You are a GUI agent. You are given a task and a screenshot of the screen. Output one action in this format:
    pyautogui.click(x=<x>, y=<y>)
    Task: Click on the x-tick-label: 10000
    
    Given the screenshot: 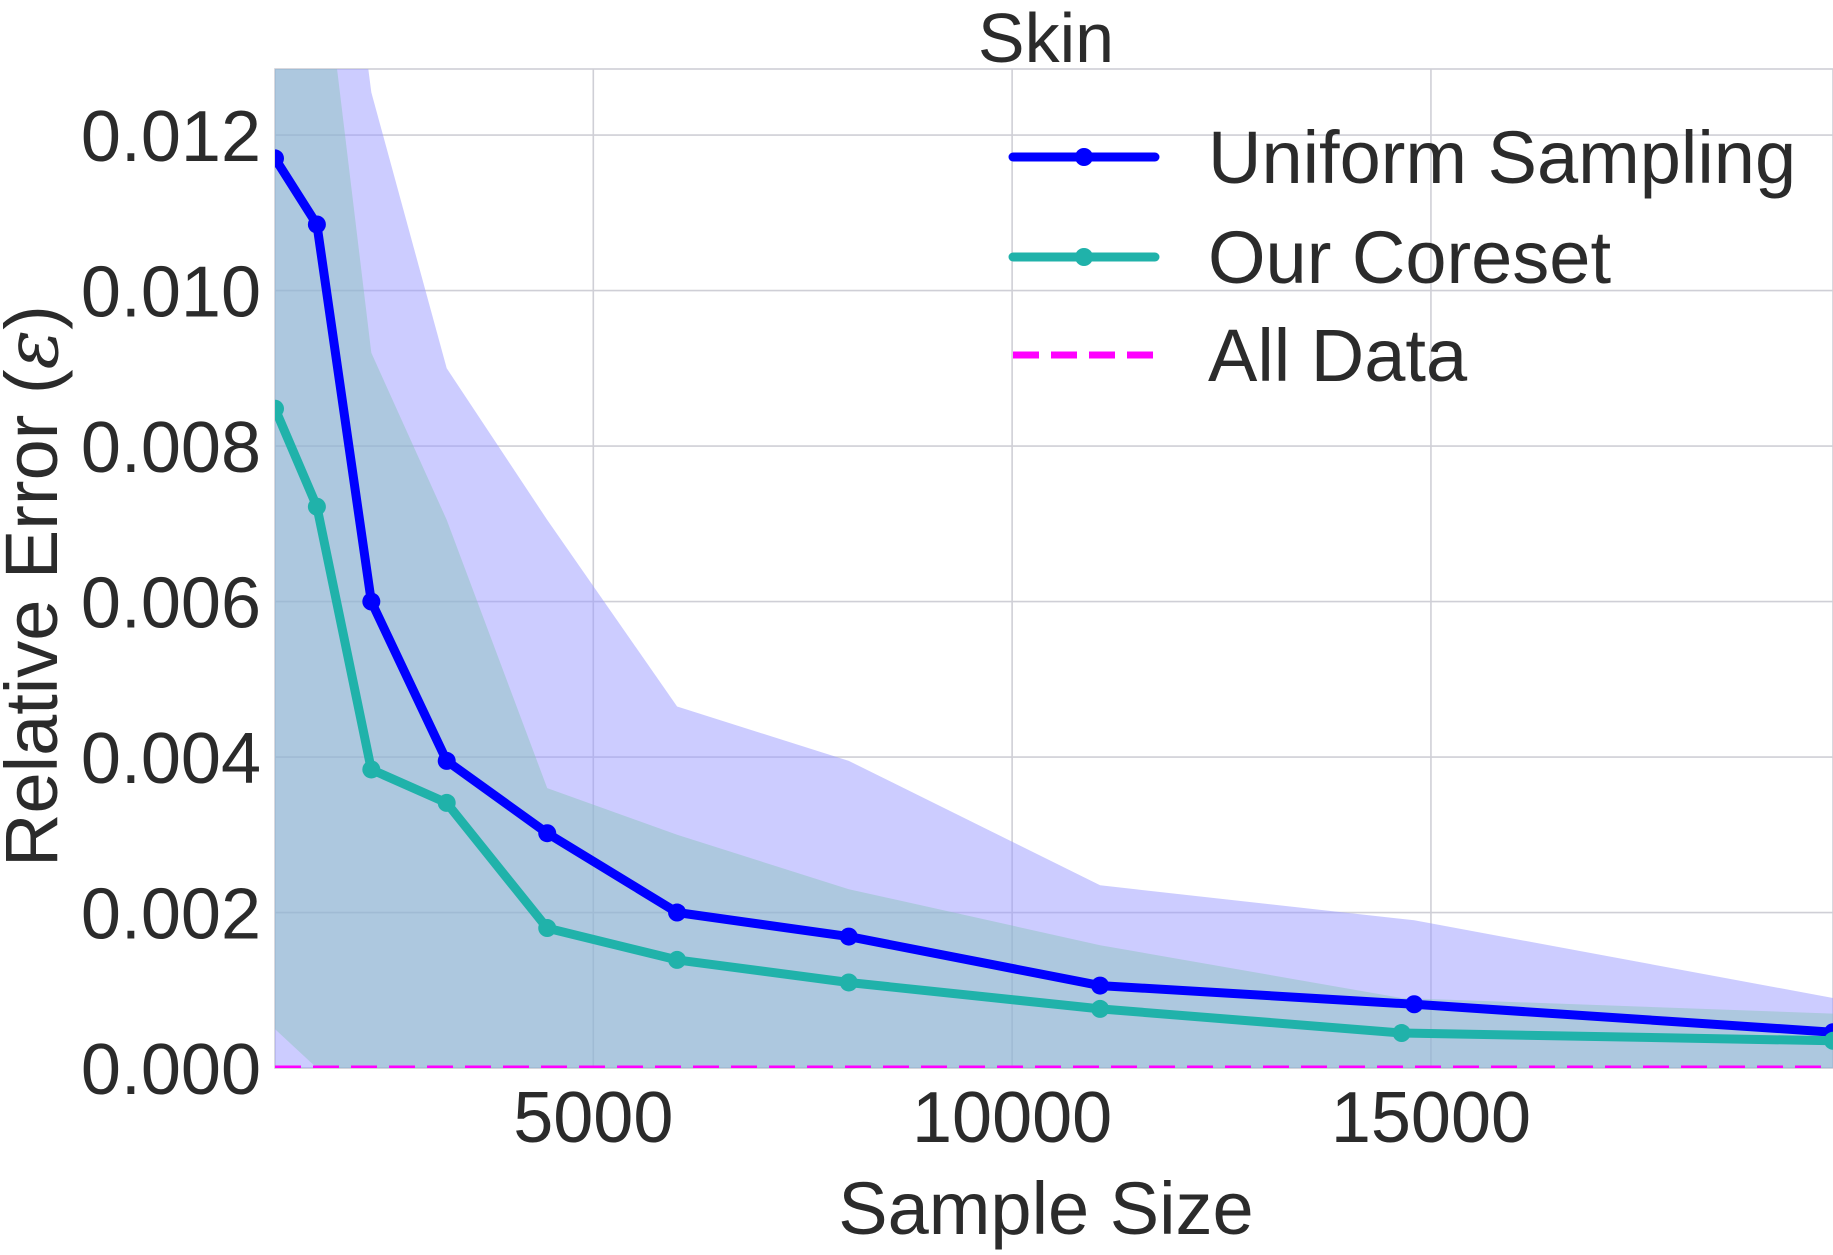 What is the action you would take?
    pyautogui.click(x=1012, y=1118)
    